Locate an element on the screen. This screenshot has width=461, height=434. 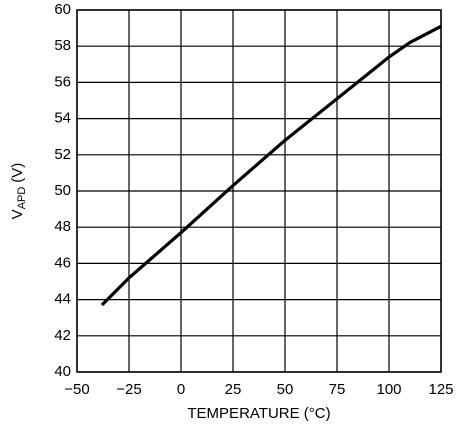
x-tick-label: 100 is located at coordinates (388, 389).